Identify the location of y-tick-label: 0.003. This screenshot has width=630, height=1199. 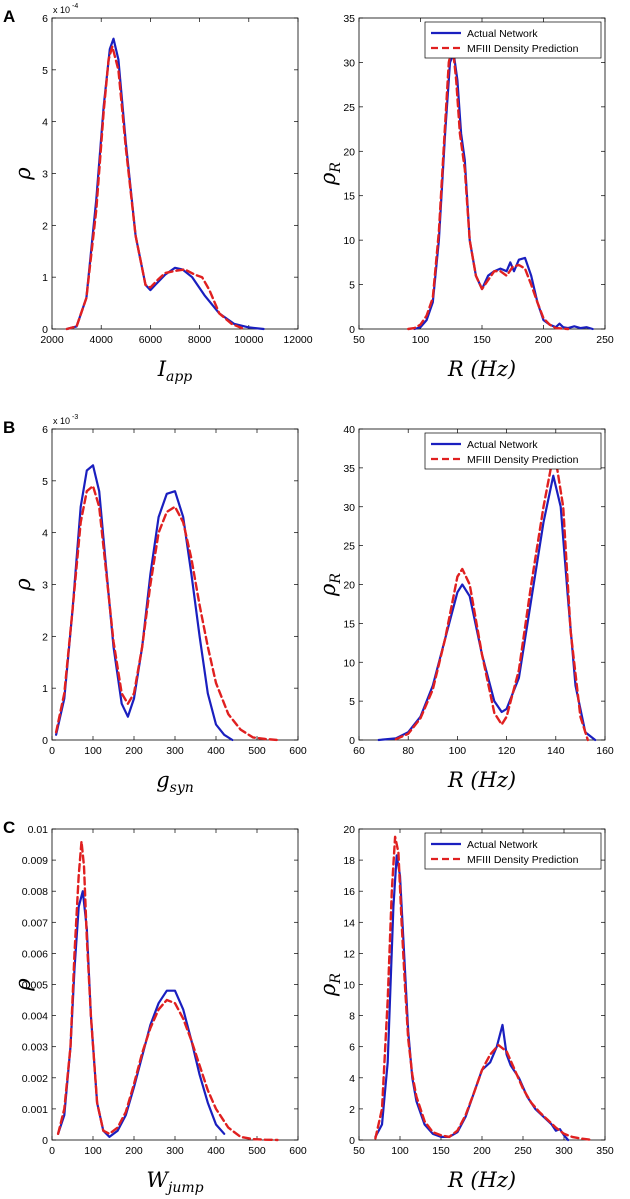
(35, 1048).